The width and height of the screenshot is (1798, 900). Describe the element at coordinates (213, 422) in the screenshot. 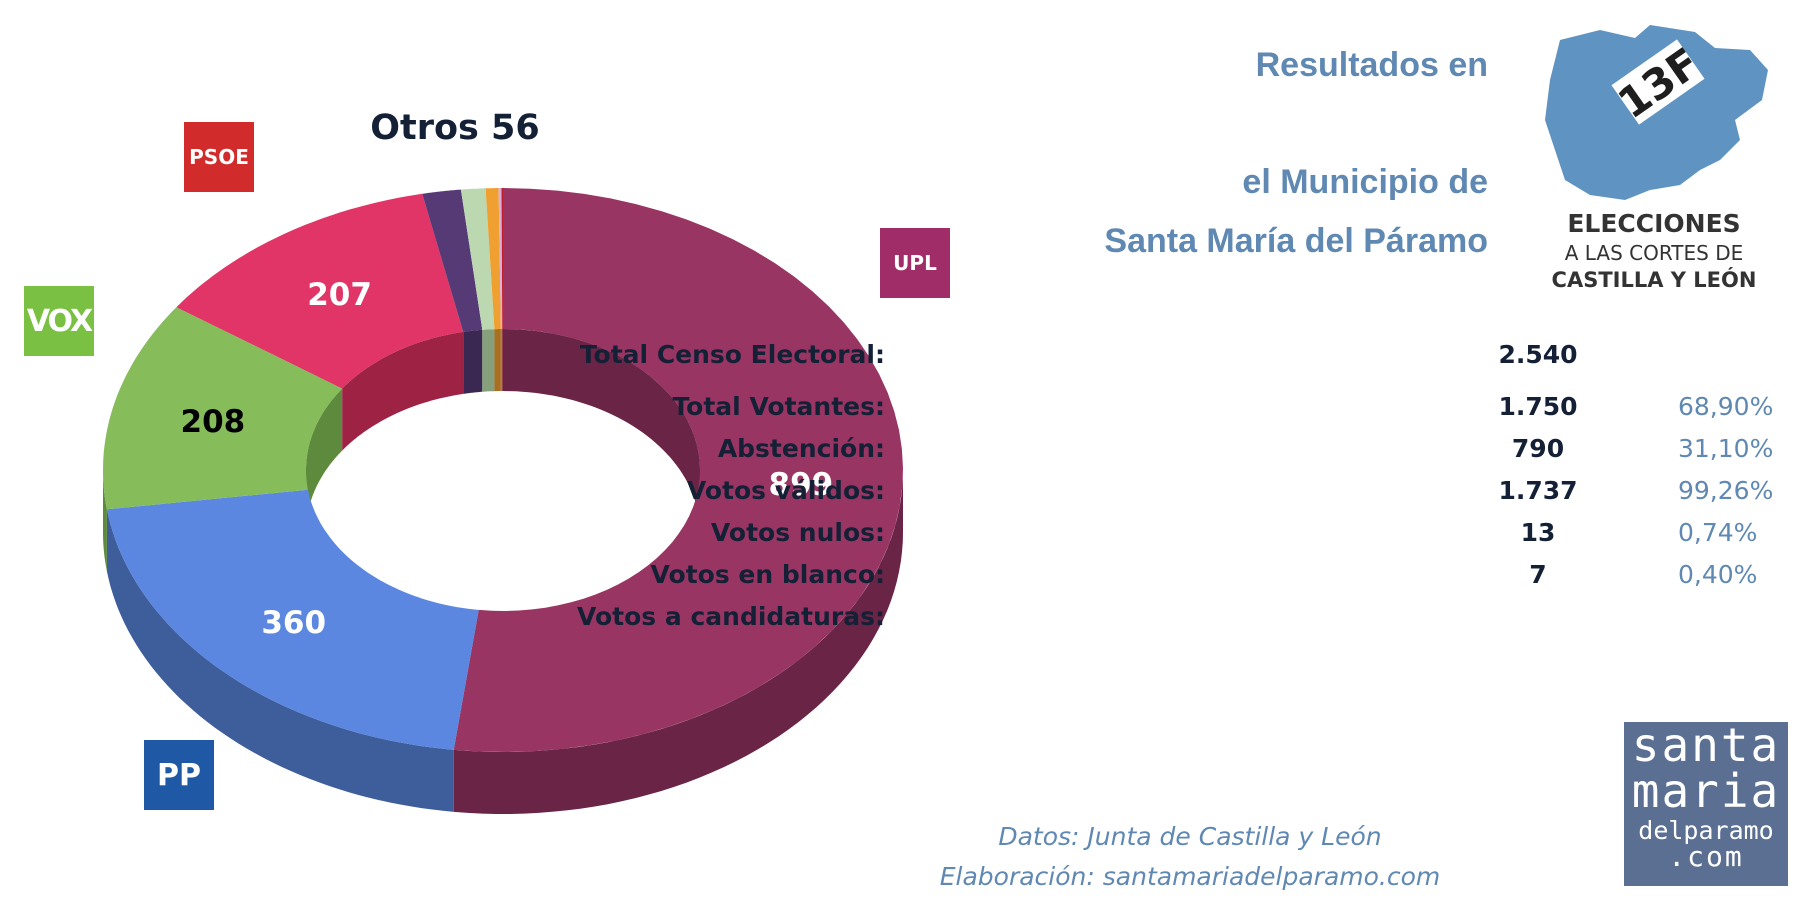

I see `data-label-VOX: 208` at that location.